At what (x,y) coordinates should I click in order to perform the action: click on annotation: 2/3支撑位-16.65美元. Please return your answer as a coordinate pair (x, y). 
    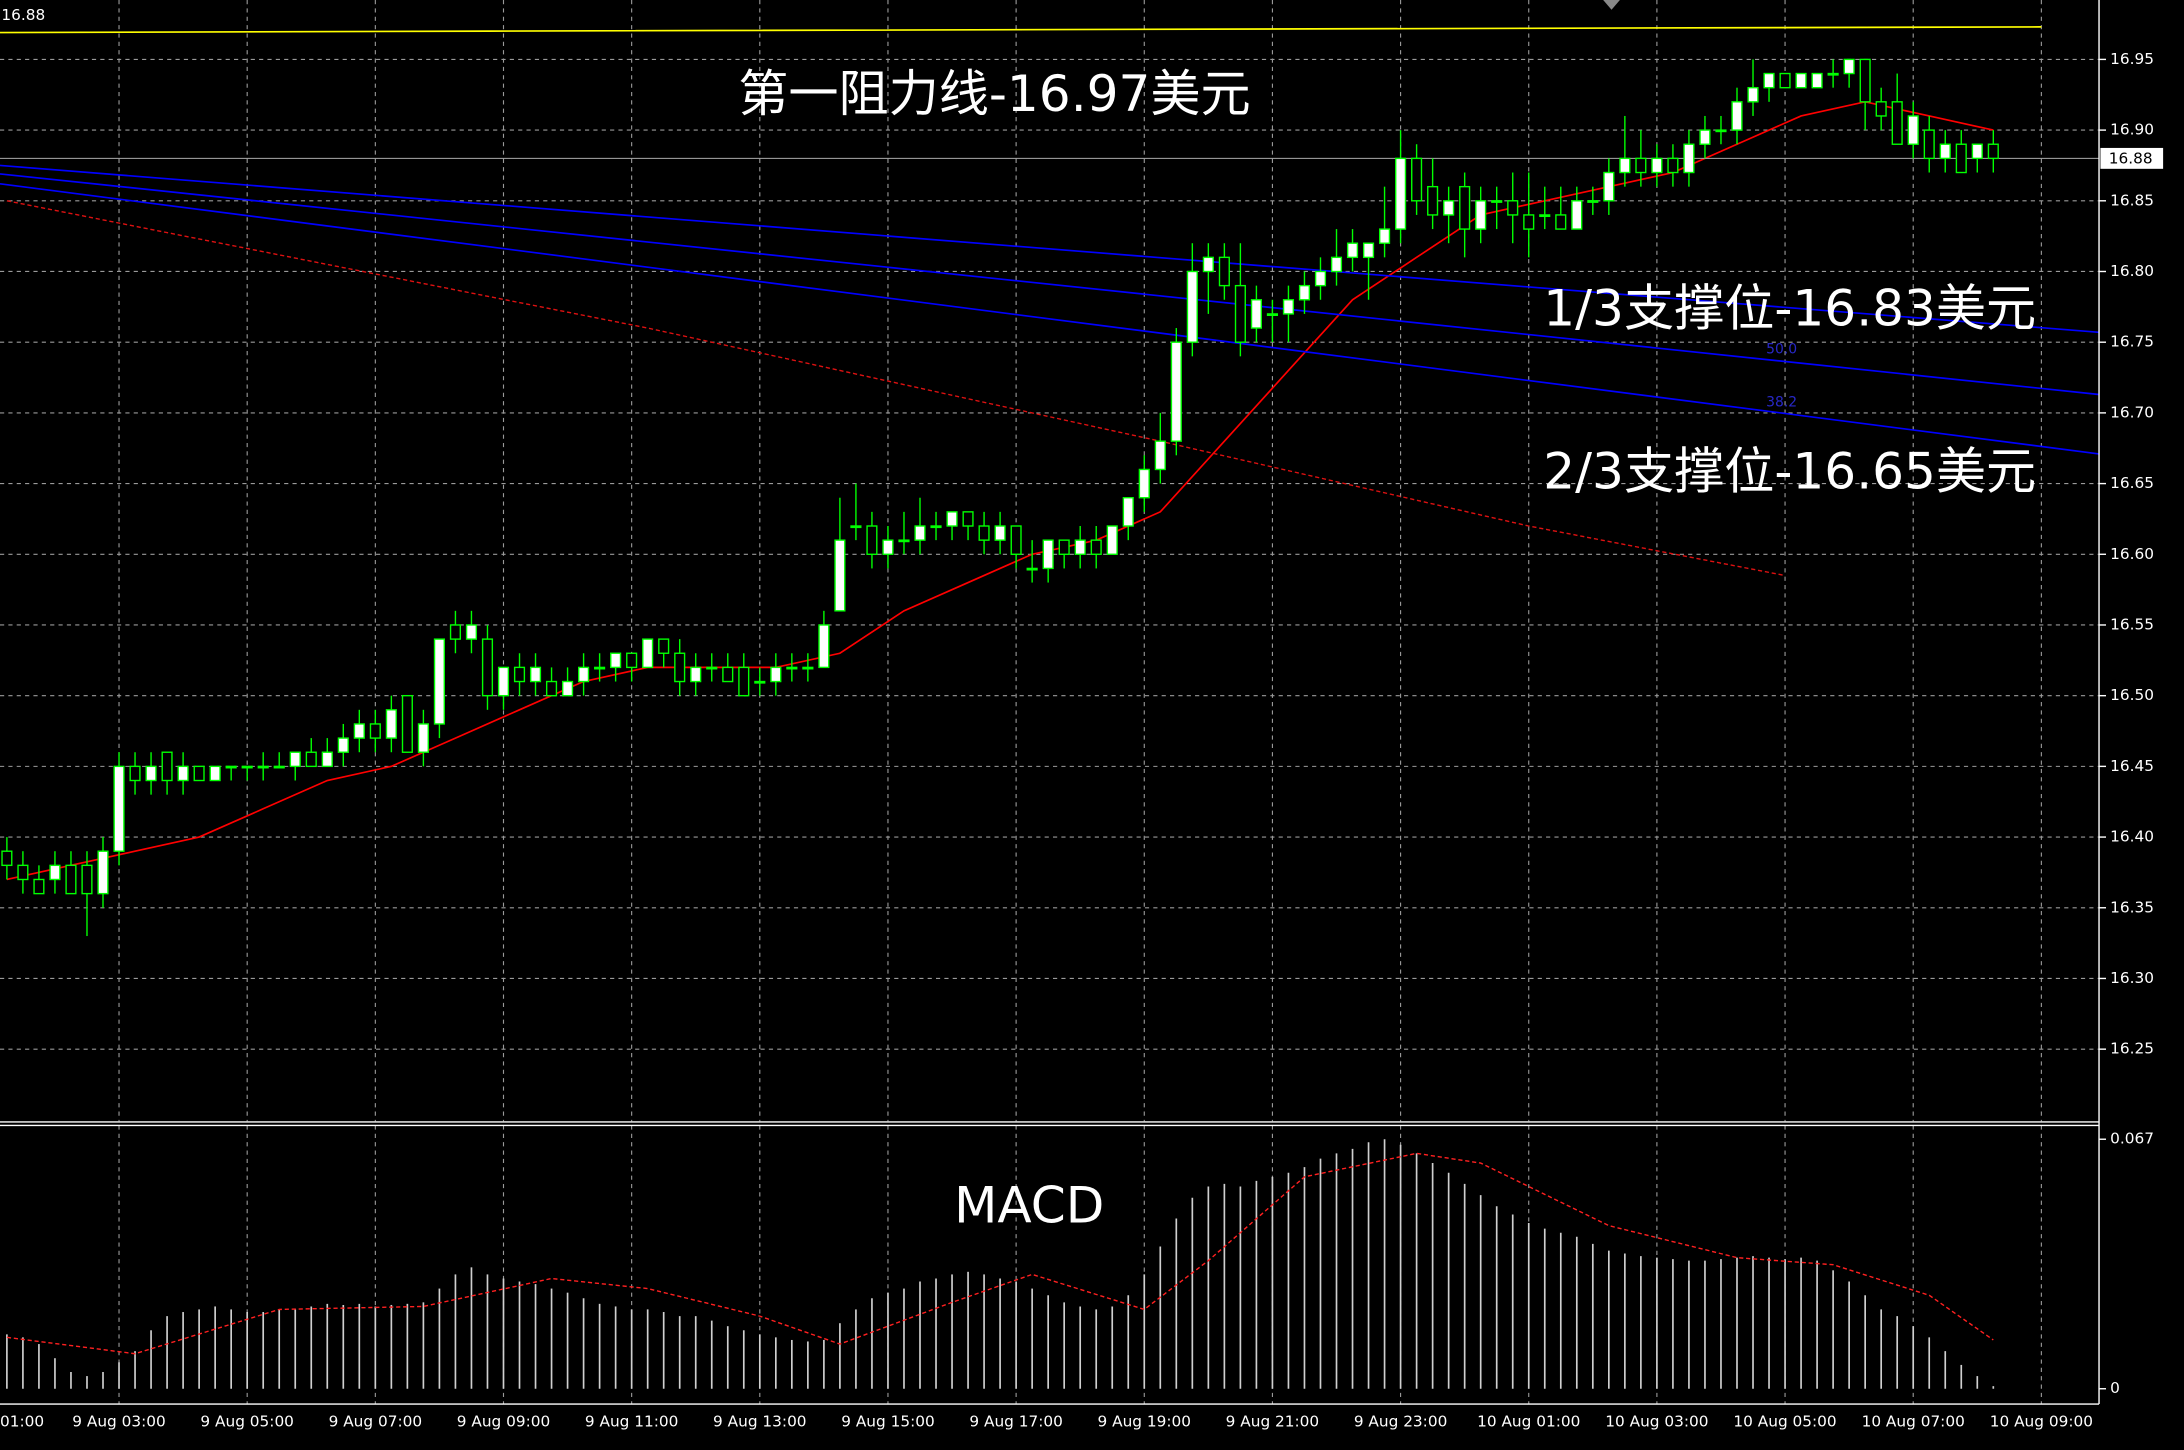
    Looking at the image, I should click on (1789, 470).